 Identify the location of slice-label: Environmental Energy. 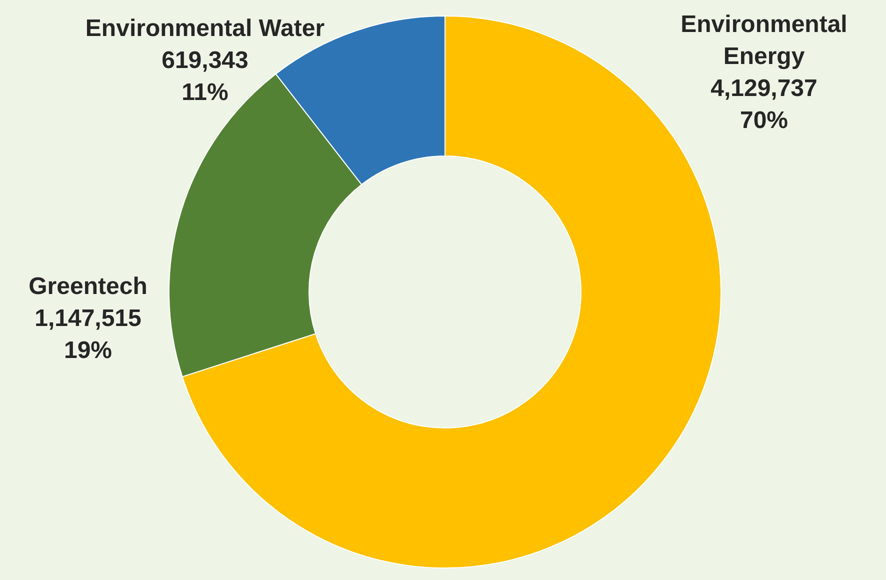
(764, 40).